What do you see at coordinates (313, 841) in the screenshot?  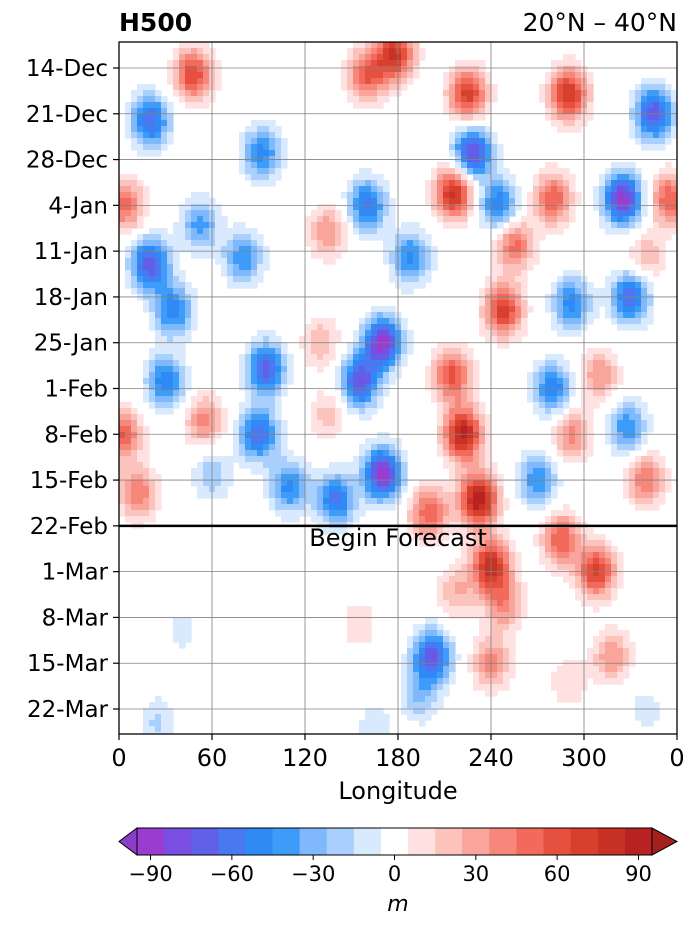 I see `colorbar-segment` at bounding box center [313, 841].